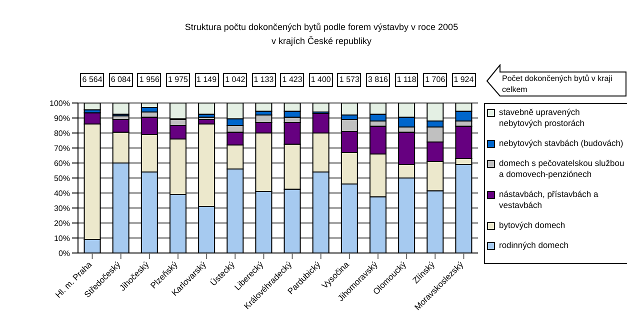  I want to click on y-tick-label: 10%, so click(62, 238).